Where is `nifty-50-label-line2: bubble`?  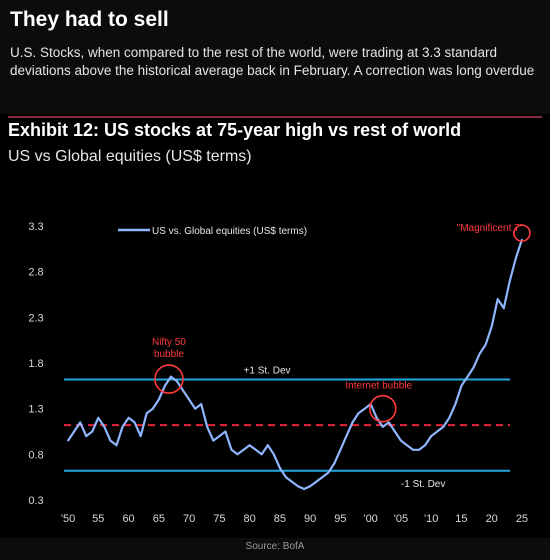
nifty-50-label-line2: bubble is located at coordinates (169, 354).